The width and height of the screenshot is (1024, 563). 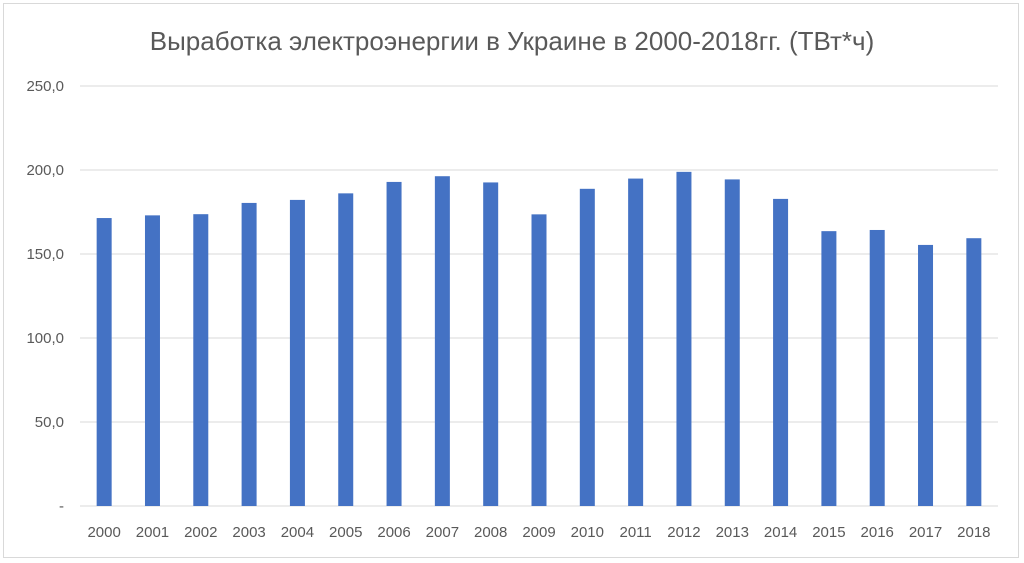 What do you see at coordinates (491, 344) in the screenshot?
I see `bar-2008` at bounding box center [491, 344].